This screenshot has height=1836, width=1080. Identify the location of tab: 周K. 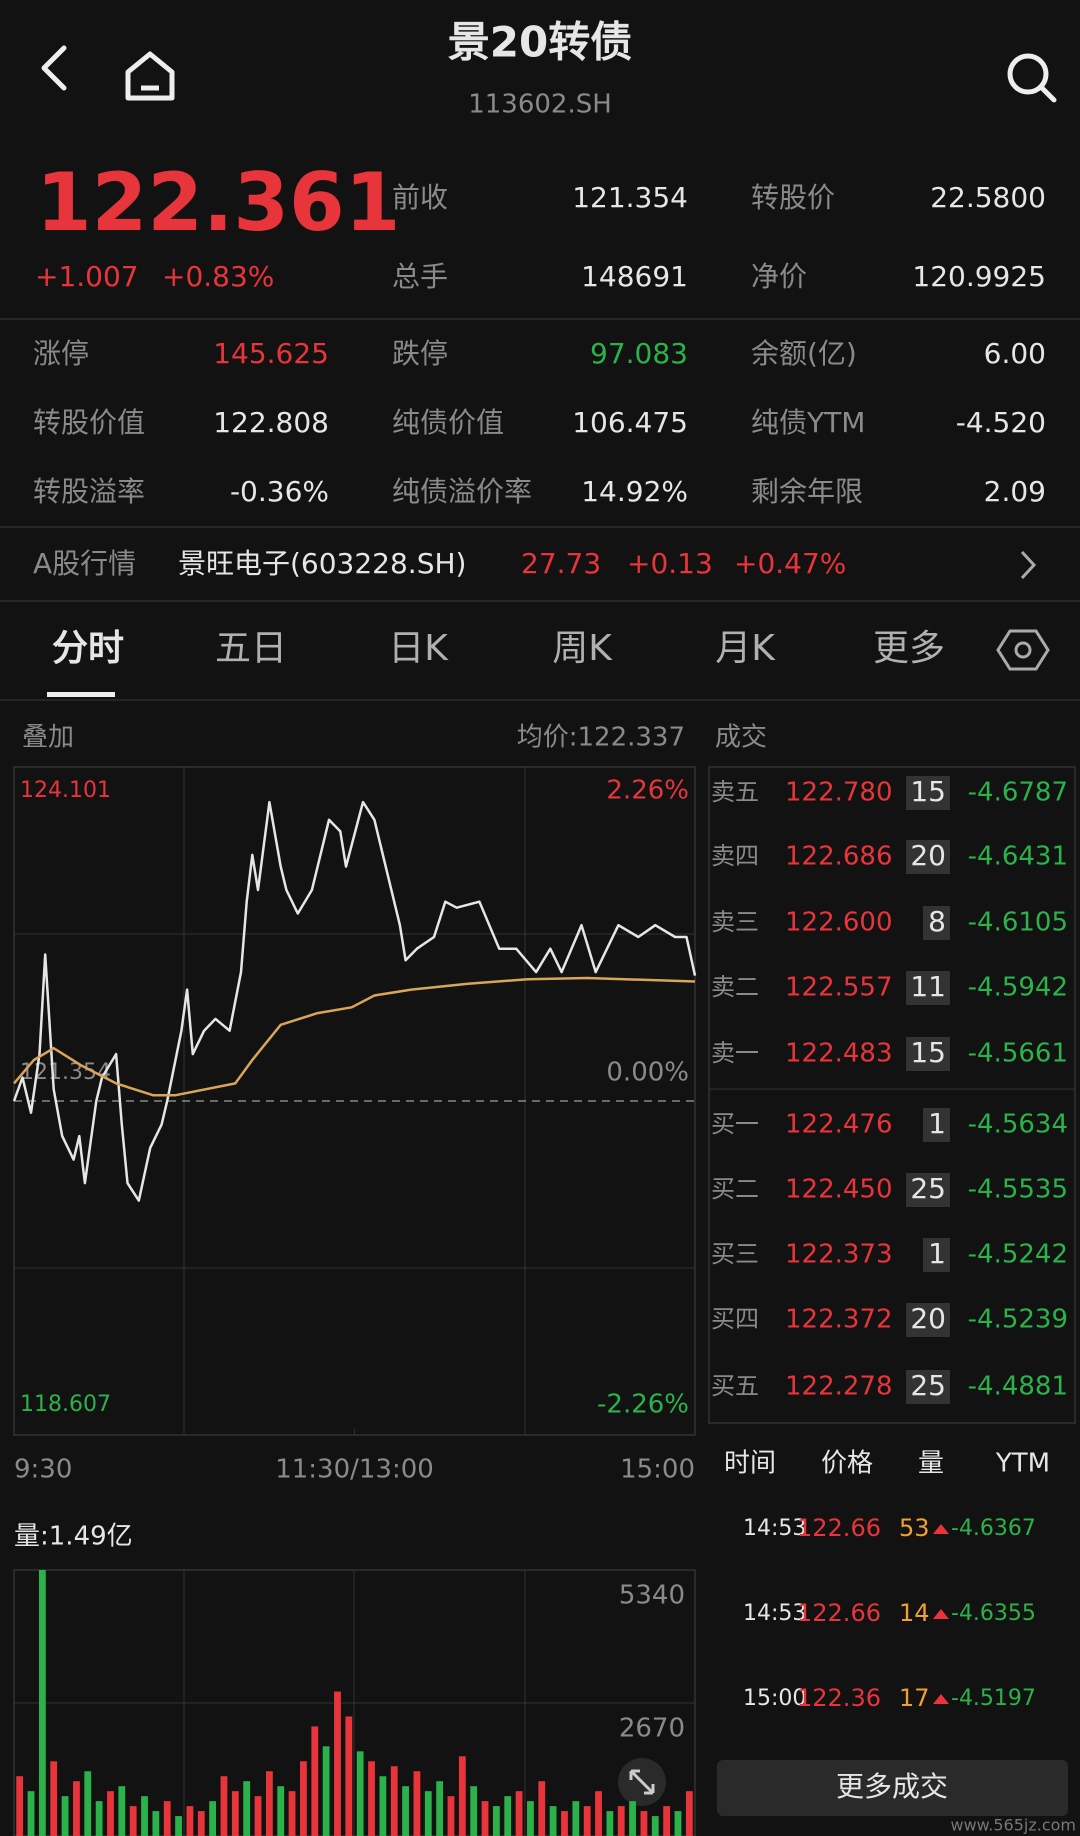
(582, 648).